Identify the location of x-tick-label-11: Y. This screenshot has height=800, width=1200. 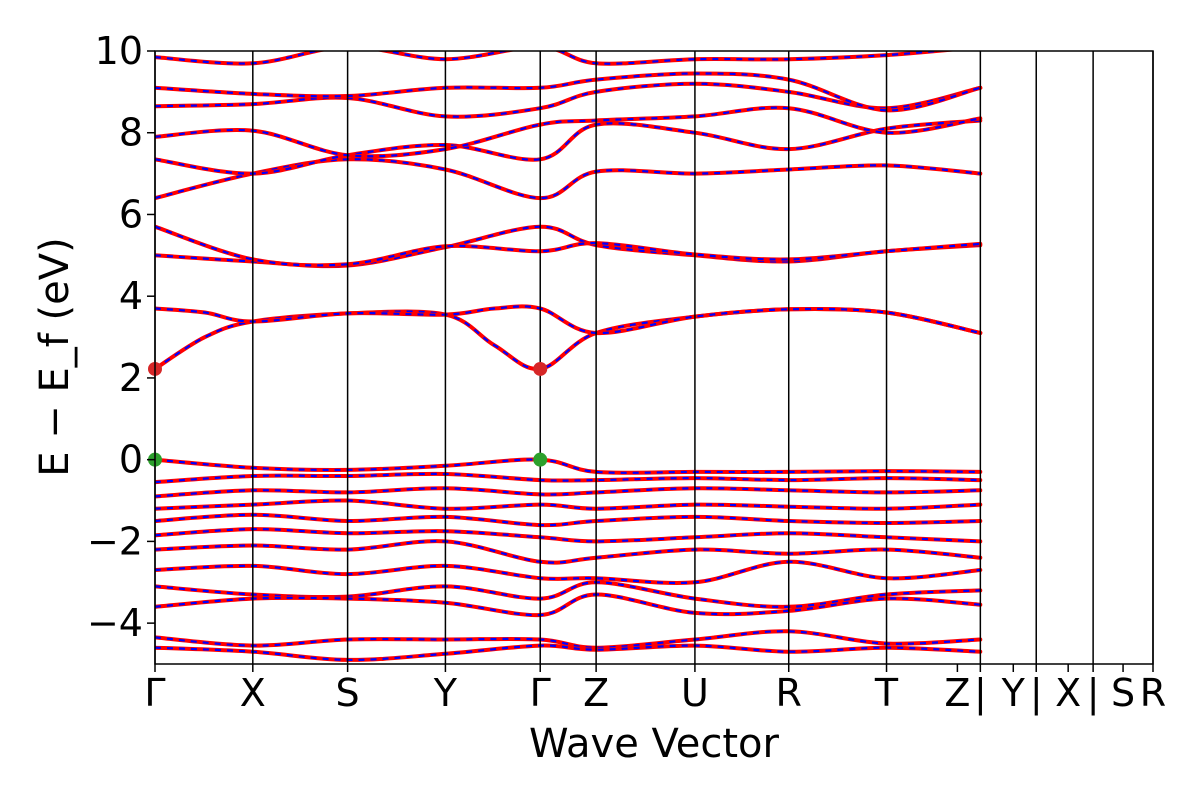
(1013, 693).